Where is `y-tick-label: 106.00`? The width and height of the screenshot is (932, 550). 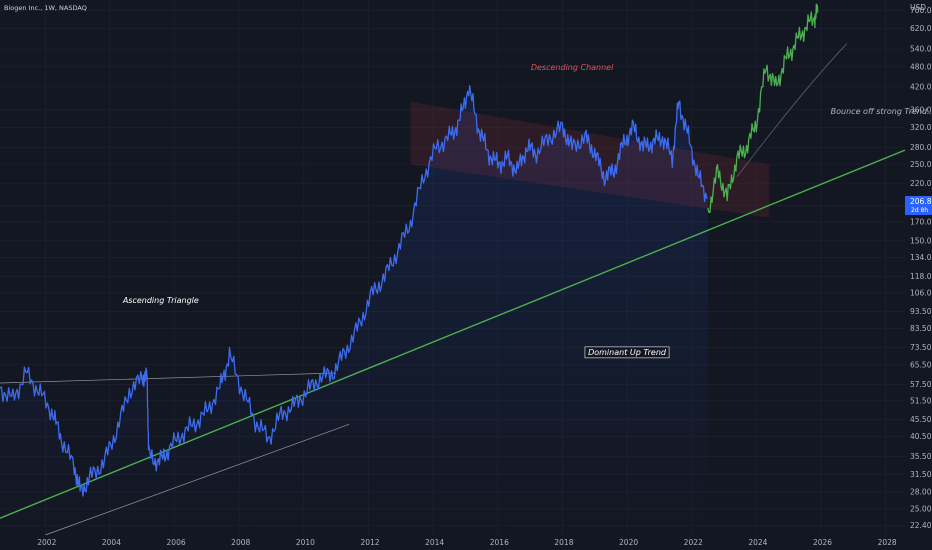 y-tick-label: 106.00 is located at coordinates (921, 292).